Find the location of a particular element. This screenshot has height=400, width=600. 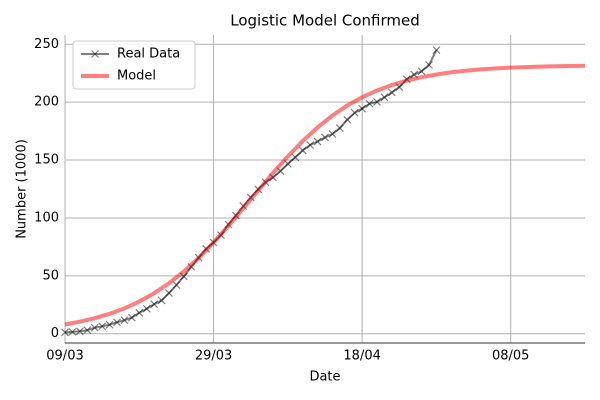

y-tick-label: 250 is located at coordinates (46, 44).